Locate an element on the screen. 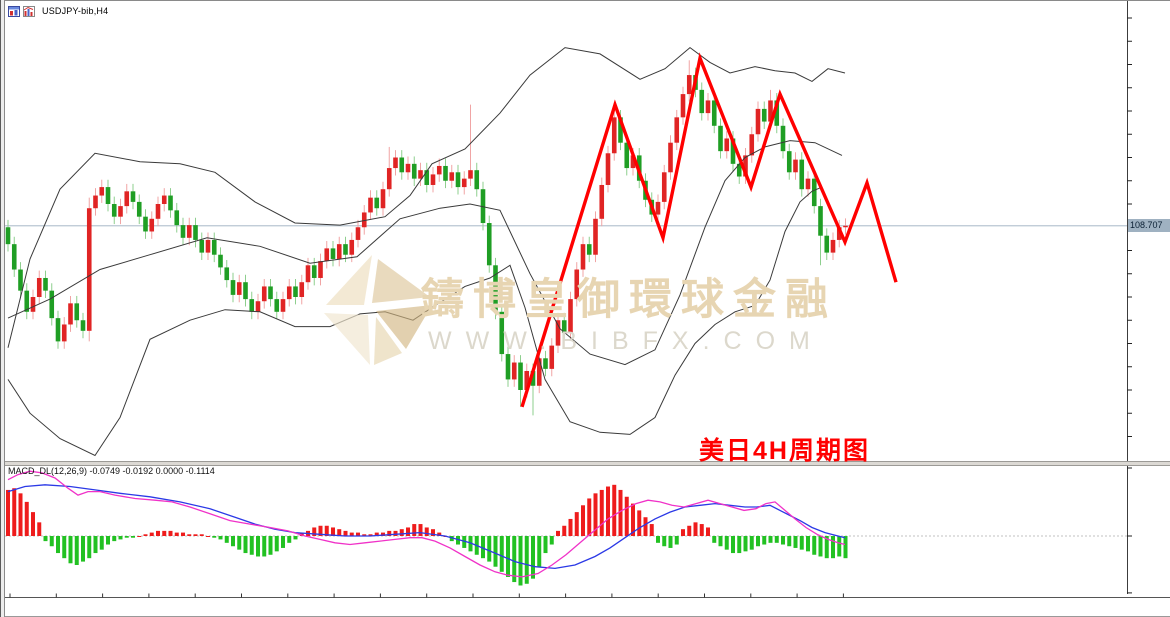  macd-main-line is located at coordinates (426, 527).